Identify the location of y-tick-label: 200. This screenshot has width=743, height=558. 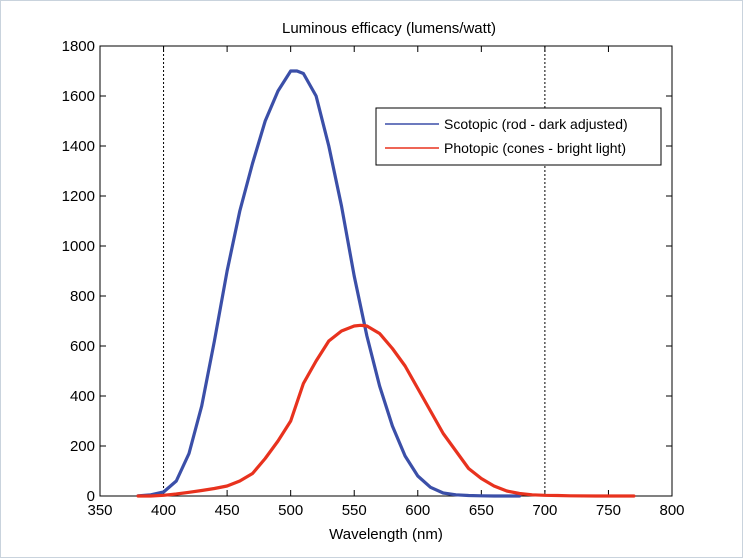
(82, 446).